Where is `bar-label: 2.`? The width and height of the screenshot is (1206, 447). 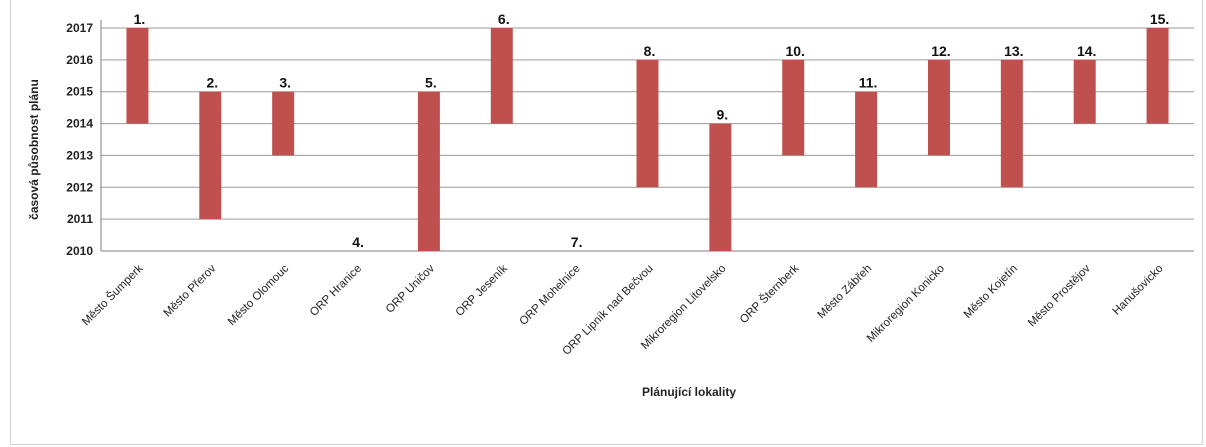
bar-label: 2. is located at coordinates (212, 83).